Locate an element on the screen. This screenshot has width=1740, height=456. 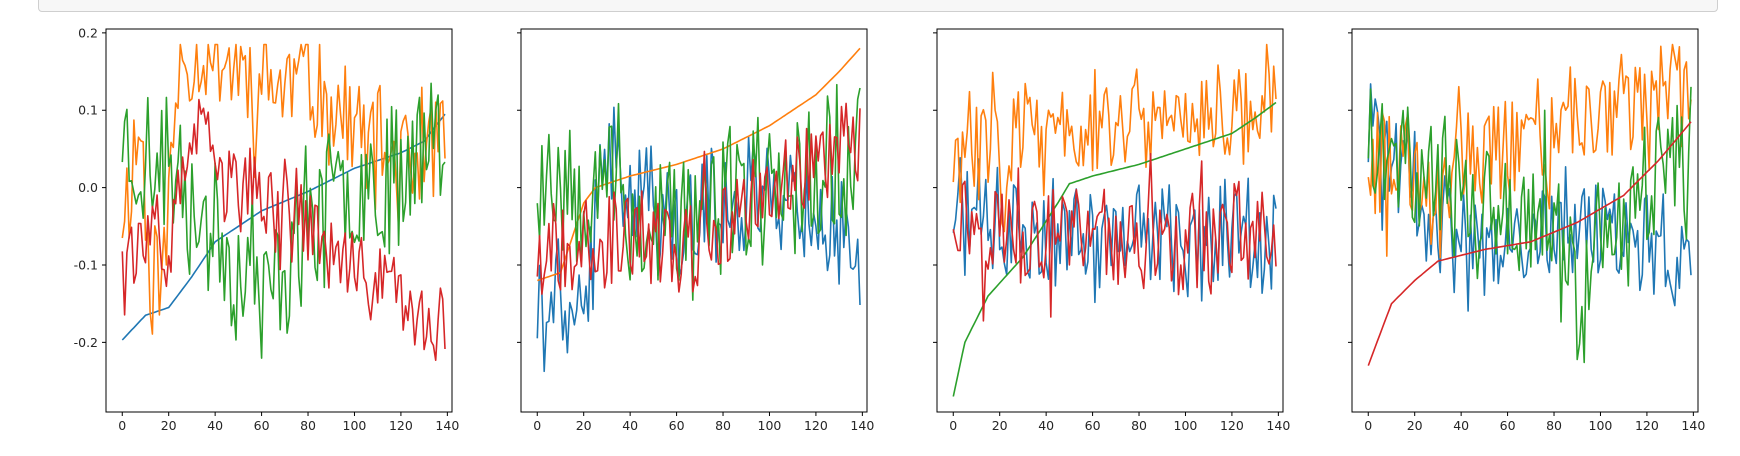
y-tick-label: -0.1 is located at coordinates (86, 264).